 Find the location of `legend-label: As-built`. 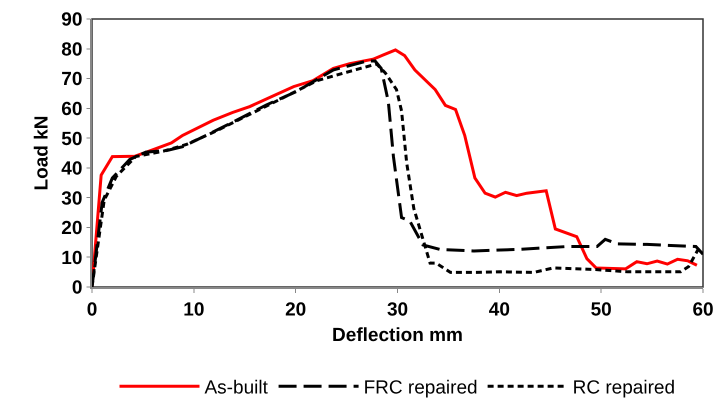

legend-label: As-built is located at coordinates (236, 388).